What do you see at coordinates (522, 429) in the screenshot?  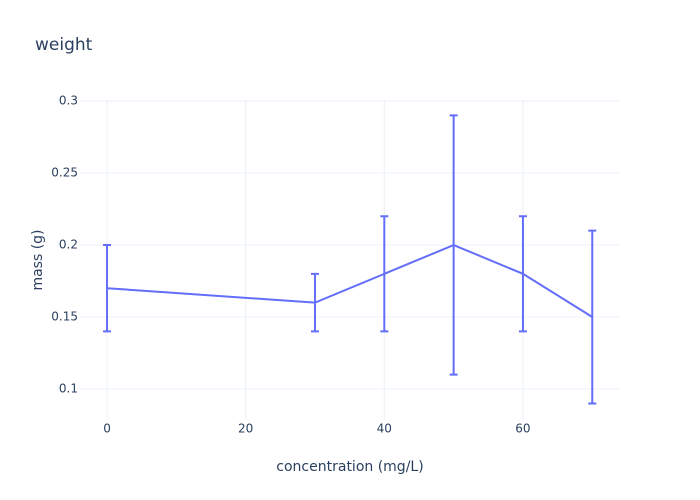 I see `x-tick-label: 60` at bounding box center [522, 429].